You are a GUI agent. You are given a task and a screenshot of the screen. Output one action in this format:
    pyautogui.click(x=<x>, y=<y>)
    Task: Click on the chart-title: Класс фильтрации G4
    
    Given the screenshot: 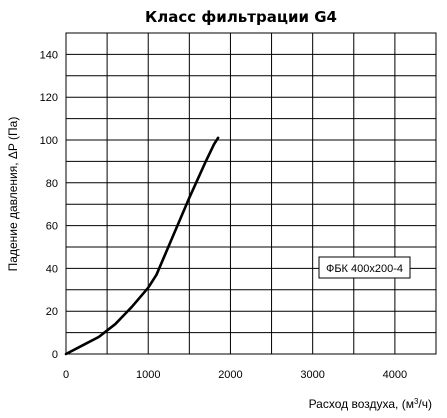 What is the action you would take?
    pyautogui.click(x=241, y=17)
    